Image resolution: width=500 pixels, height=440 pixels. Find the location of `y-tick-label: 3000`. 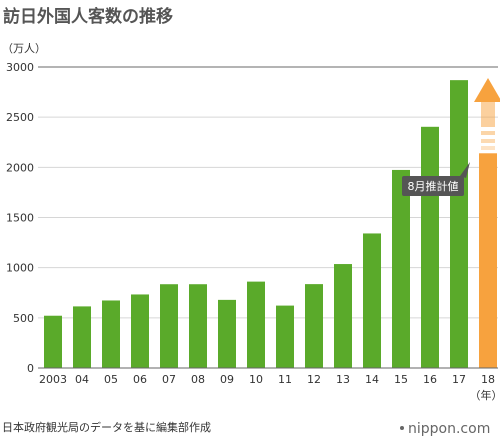

y-tick-label: 3000 is located at coordinates (20, 67).